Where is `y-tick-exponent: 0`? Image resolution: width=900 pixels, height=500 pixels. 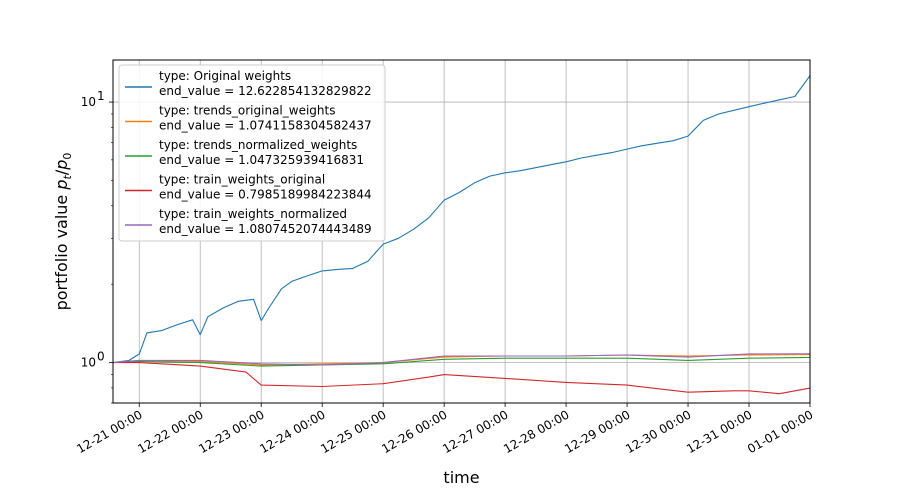
y-tick-exponent: 0 is located at coordinates (101, 357).